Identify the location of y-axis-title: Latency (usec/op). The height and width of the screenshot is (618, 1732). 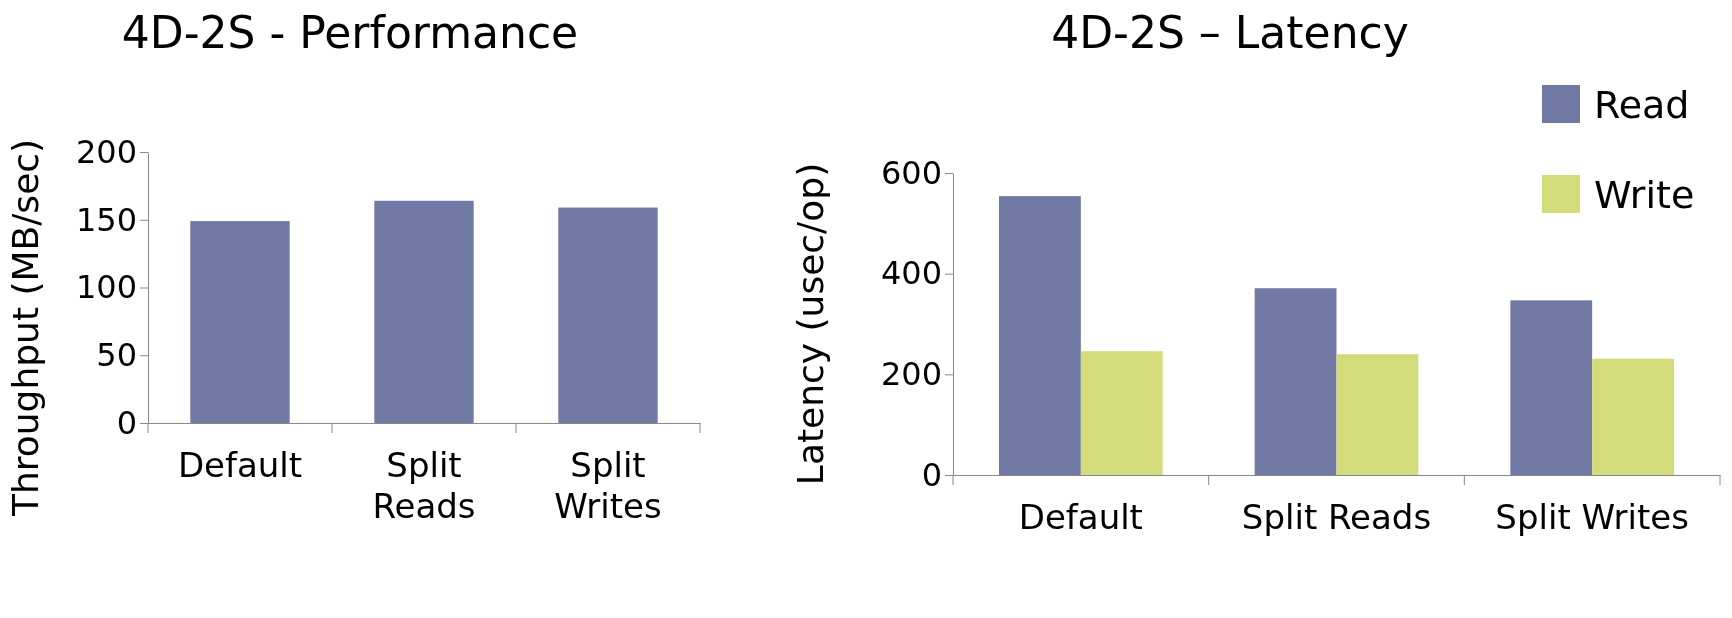
(810, 324).